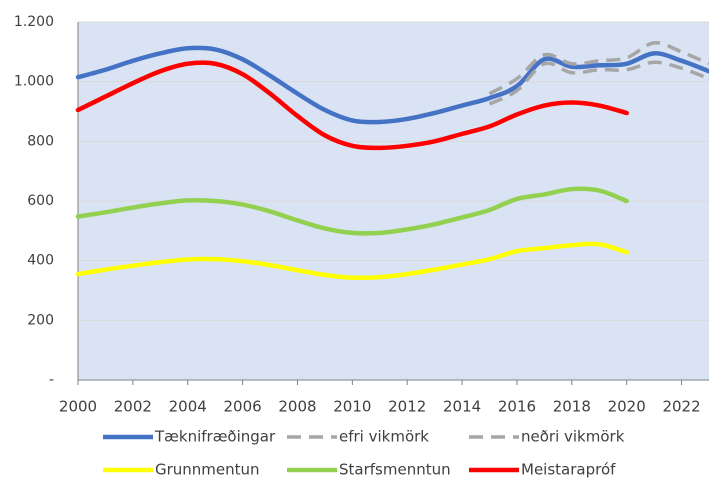  Describe the element at coordinates (188, 407) in the screenshot. I see `x-tick-label: 2004` at that location.